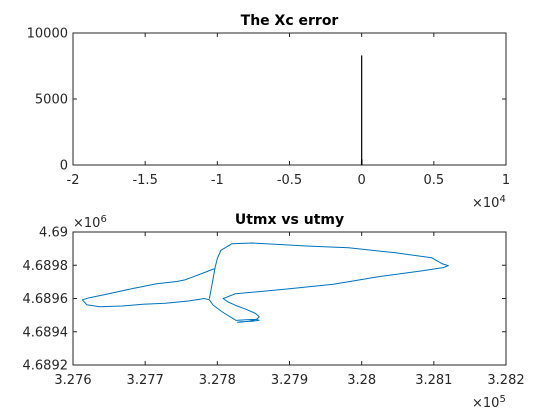 This screenshot has height=420, width=560. I want to click on y-tick-label: 5000, so click(51, 100).